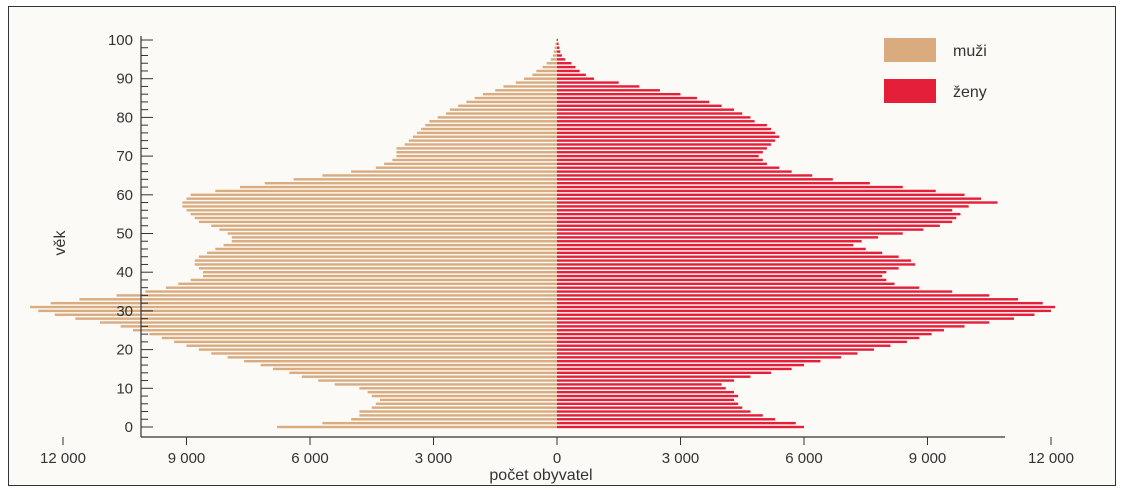 The height and width of the screenshot is (492, 1126). I want to click on x-tick-label: 9 000, so click(187, 458).